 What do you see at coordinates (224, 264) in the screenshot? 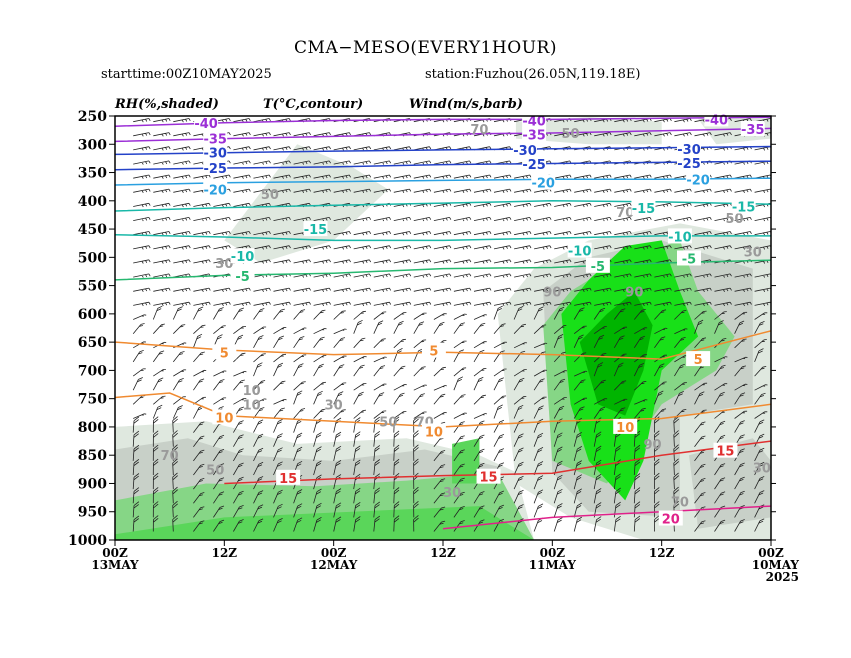
I see `rh-label-8: 30` at bounding box center [224, 264].